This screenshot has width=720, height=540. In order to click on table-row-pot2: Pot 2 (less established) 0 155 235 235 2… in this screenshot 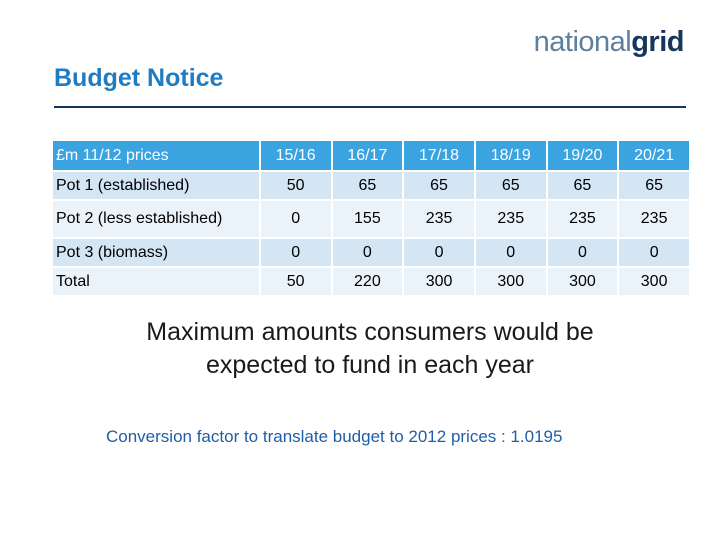, I will do `click(372, 220)`.